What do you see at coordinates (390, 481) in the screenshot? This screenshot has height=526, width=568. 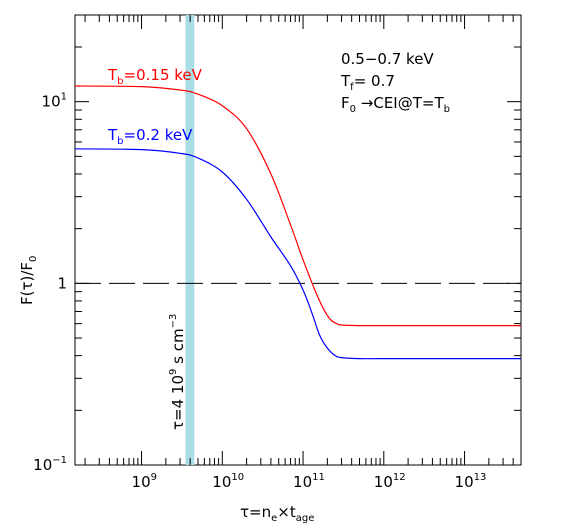 I see `x-tick-label: 1012` at bounding box center [390, 481].